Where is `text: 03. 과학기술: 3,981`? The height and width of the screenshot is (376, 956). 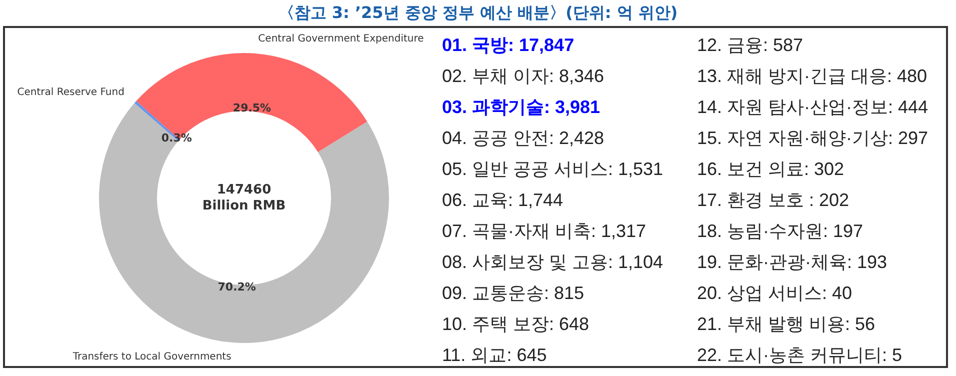 text: 03. 과학기술: 3,981 is located at coordinates (522, 107).